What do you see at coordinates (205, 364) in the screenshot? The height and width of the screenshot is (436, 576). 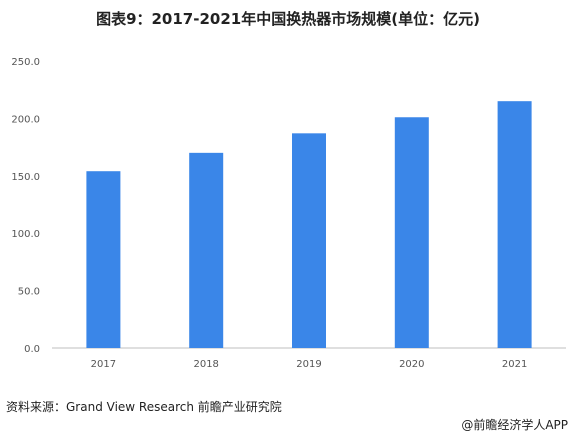 I see `x-tick-label: 2018` at bounding box center [205, 364].